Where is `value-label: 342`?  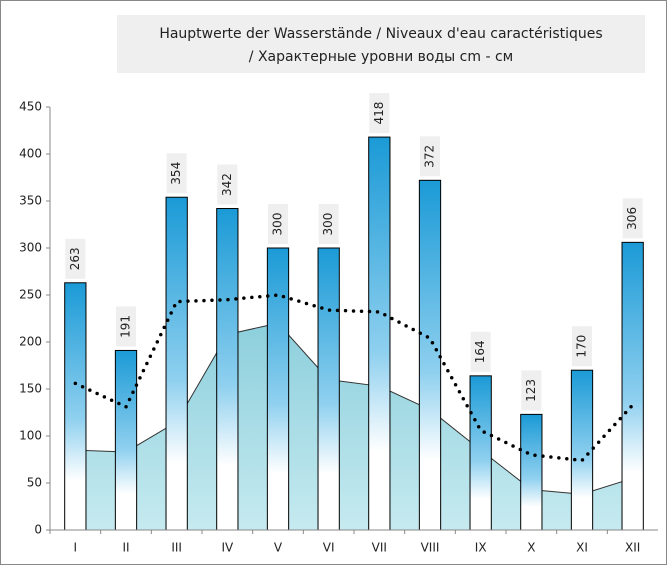
value-label: 342 is located at coordinates (227, 184).